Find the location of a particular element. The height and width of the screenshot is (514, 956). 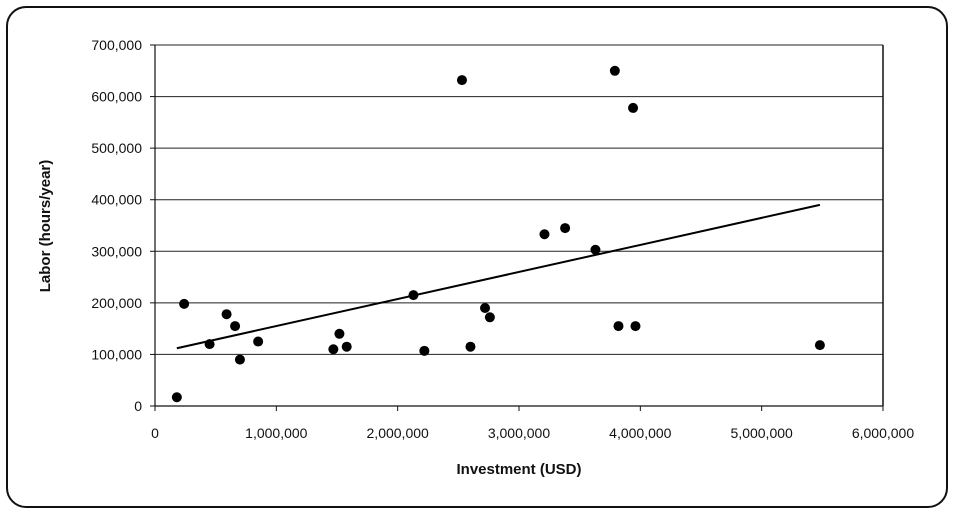

x-tick-label: 4,000,000 is located at coordinates (640, 433).